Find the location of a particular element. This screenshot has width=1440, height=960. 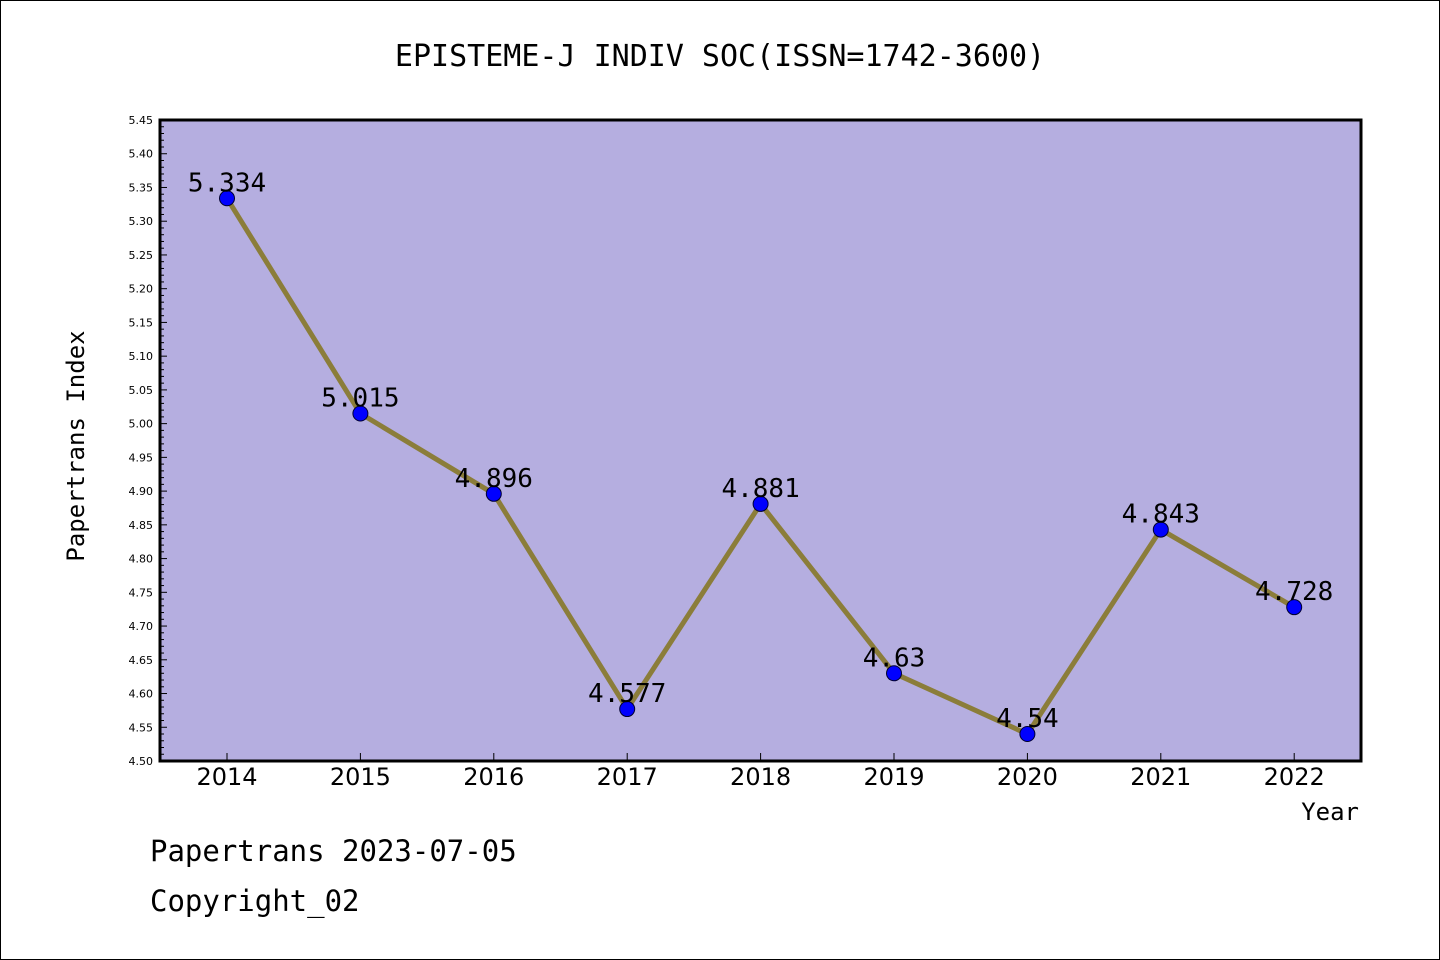

y-tick-label: 5.25 is located at coordinates (141, 255).